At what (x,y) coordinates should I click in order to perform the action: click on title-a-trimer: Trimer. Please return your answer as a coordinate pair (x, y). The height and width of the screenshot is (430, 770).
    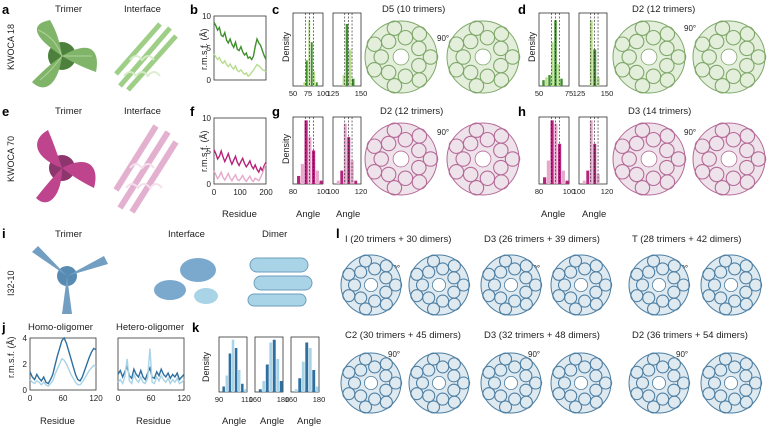
    Looking at the image, I should click on (69, 9).